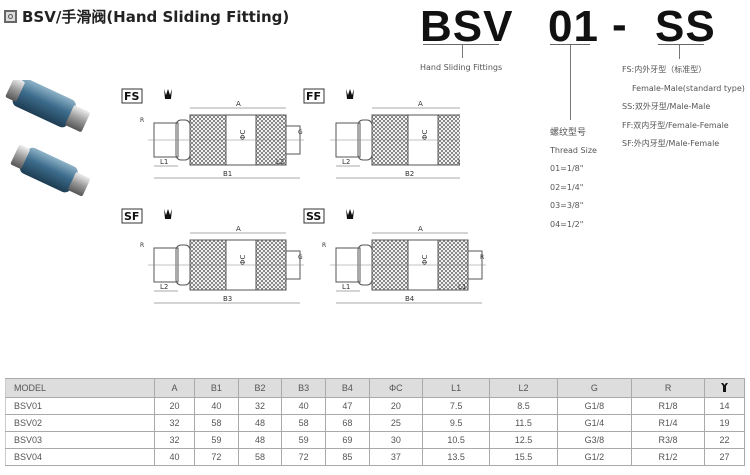 The height and width of the screenshot is (475, 750). I want to click on diagram-sf: SF A B3 L2 ΦC R G, so click(212, 256).